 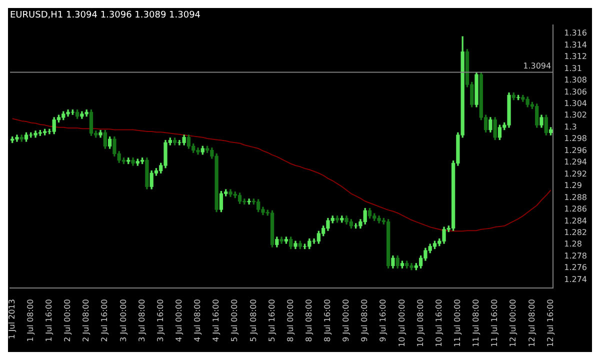 I want to click on y-tick-label: 1.286, so click(x=576, y=209).